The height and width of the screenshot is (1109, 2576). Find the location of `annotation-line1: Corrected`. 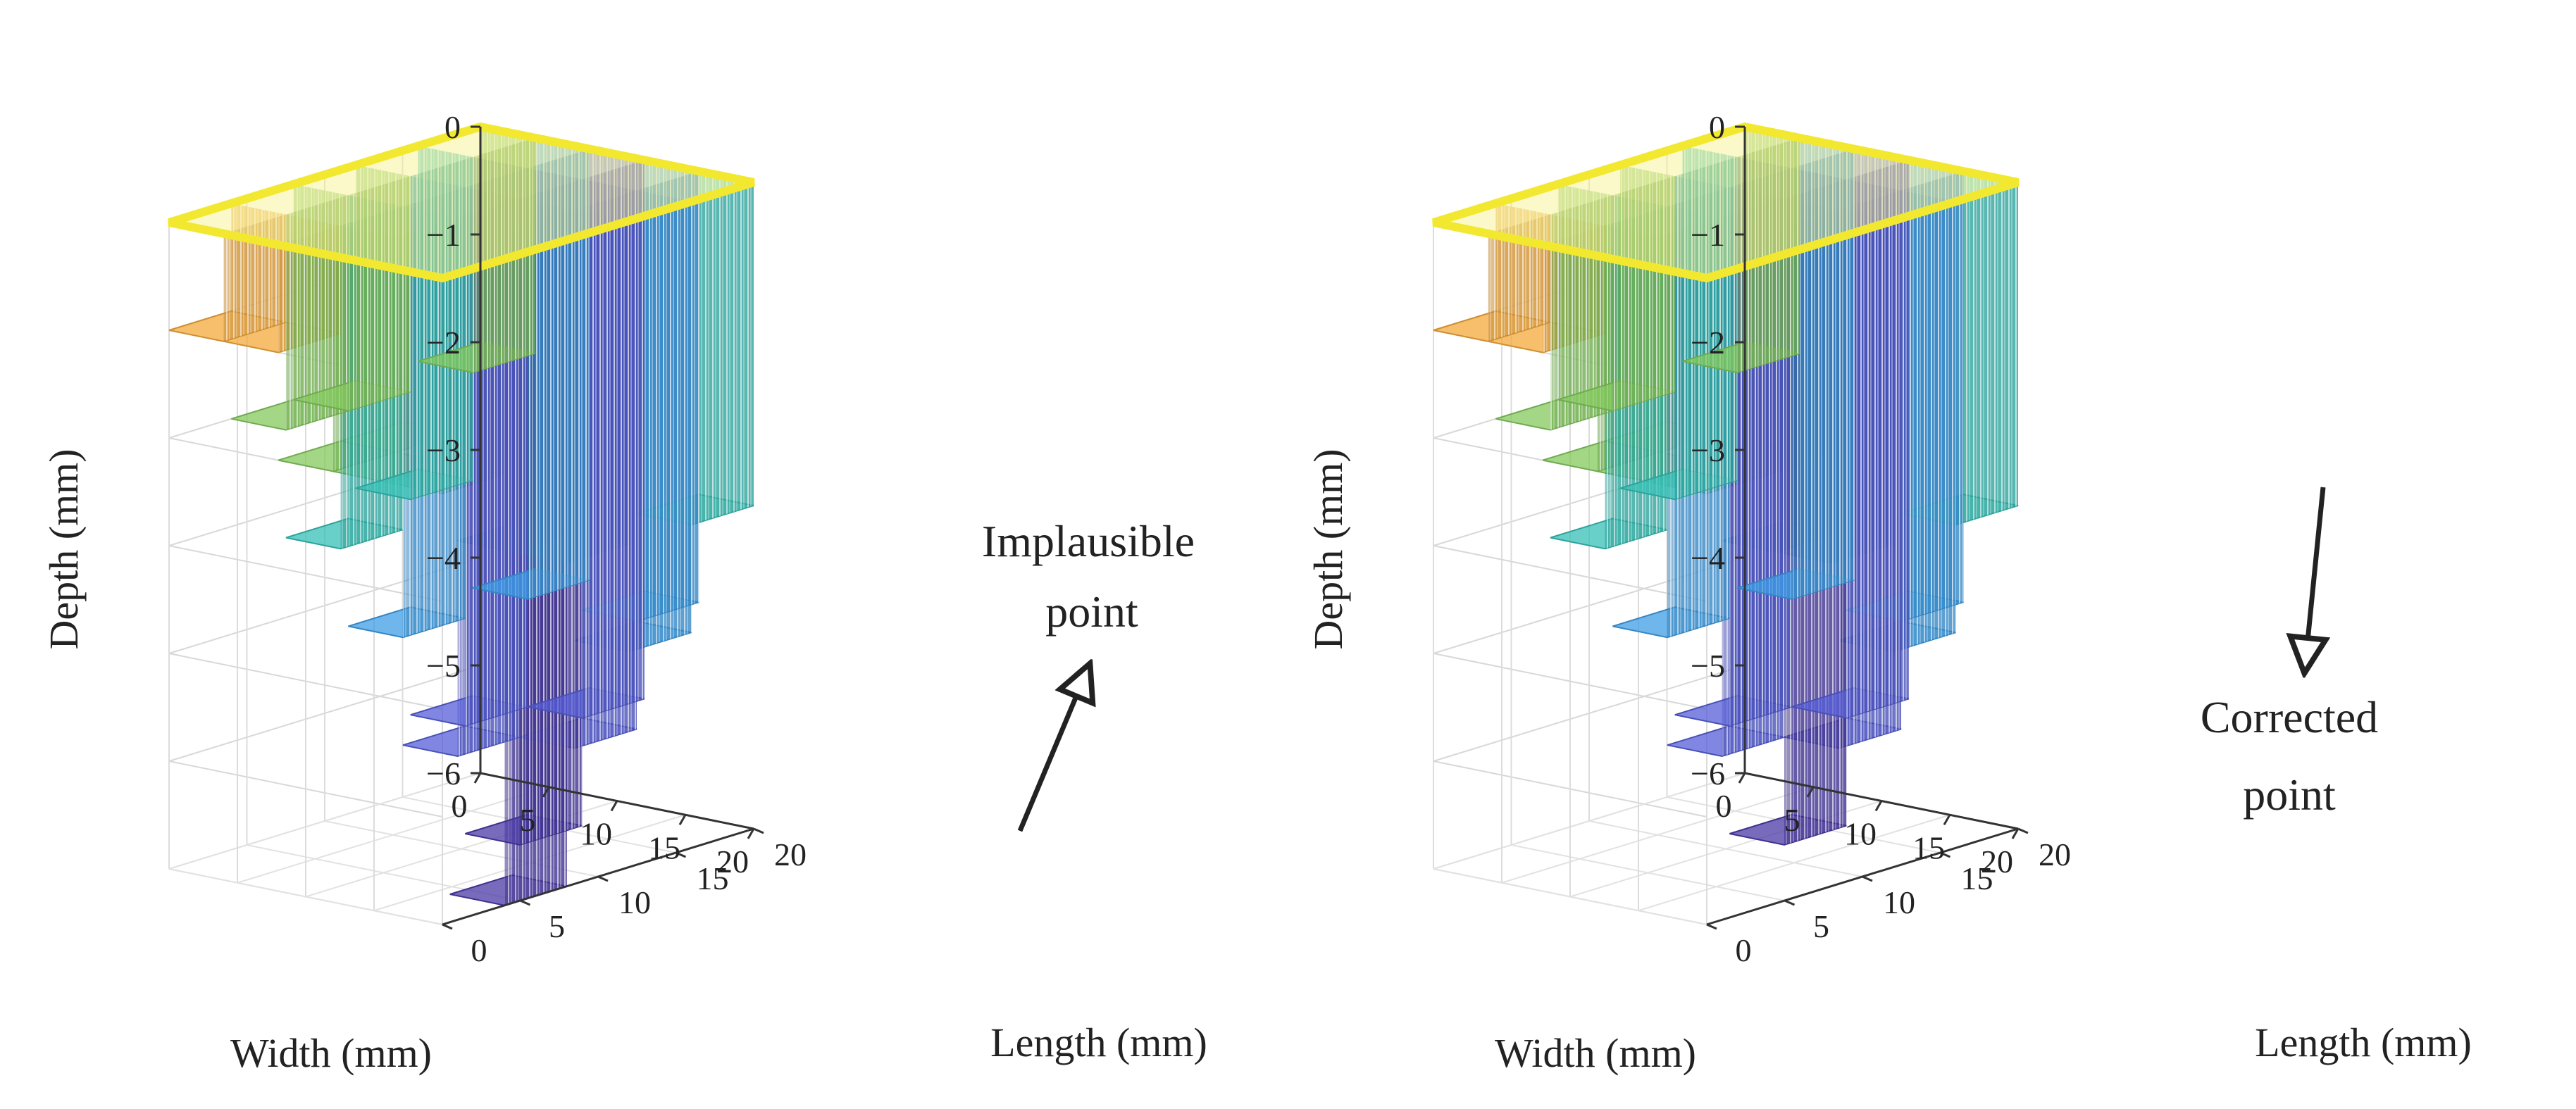

annotation-line1: Corrected is located at coordinates (2289, 717).